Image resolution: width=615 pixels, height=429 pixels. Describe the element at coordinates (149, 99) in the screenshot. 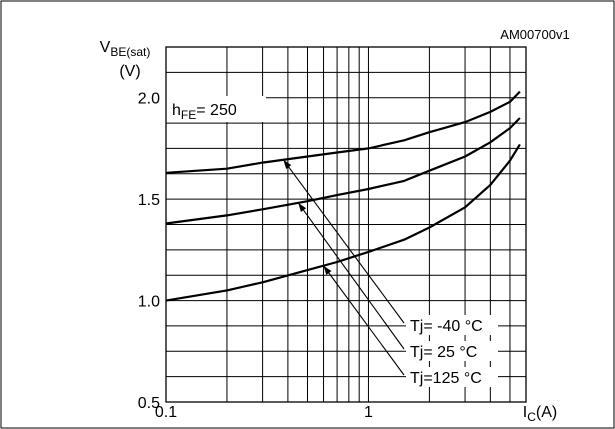

I see `y-tick-label: 2.0` at that location.